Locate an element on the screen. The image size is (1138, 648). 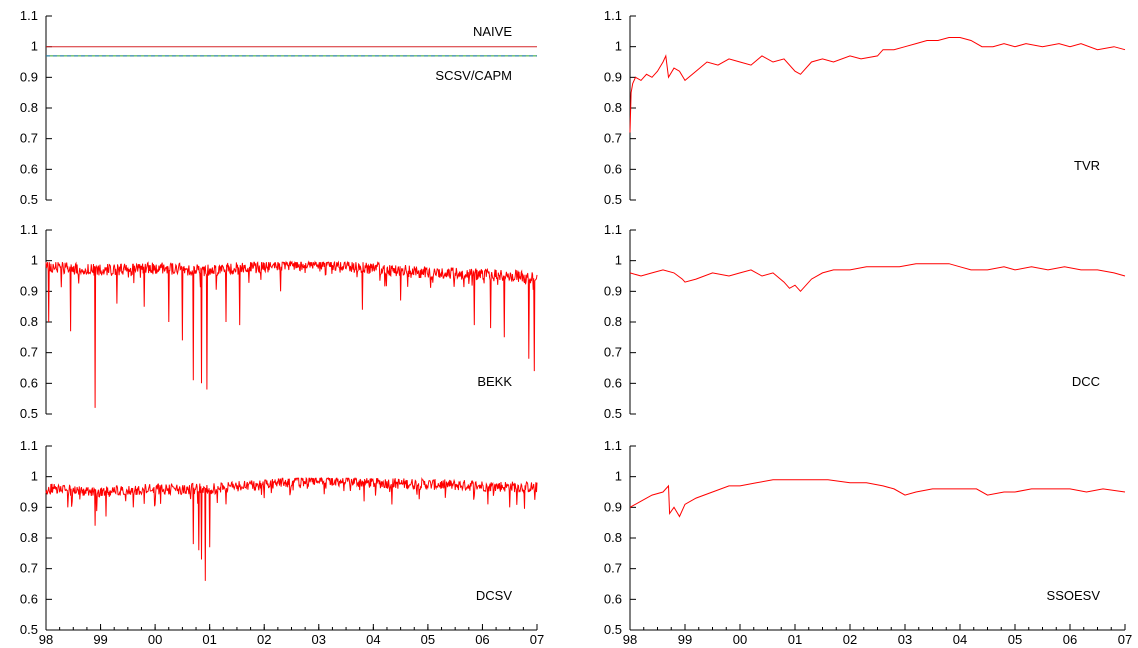
panel-label: NAIVE is located at coordinates (492, 31).